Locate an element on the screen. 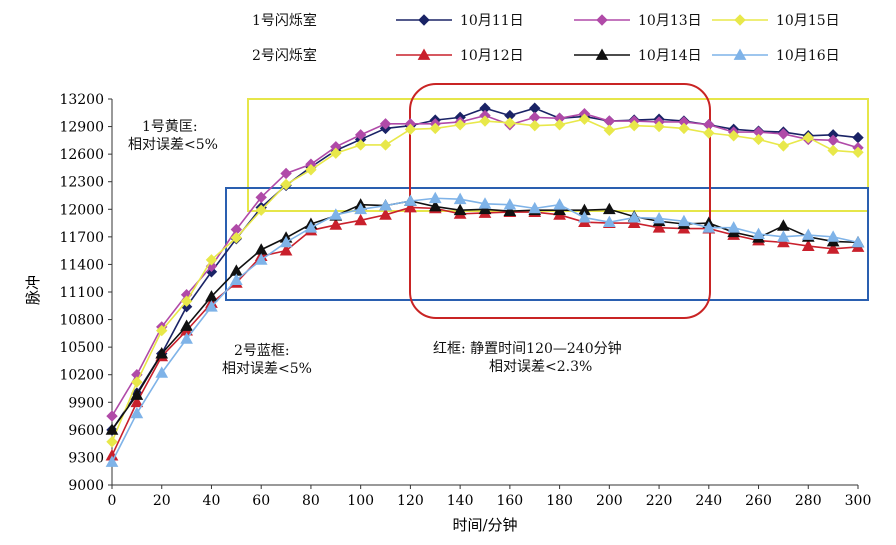  x-tick-label: 0 is located at coordinates (112, 501).